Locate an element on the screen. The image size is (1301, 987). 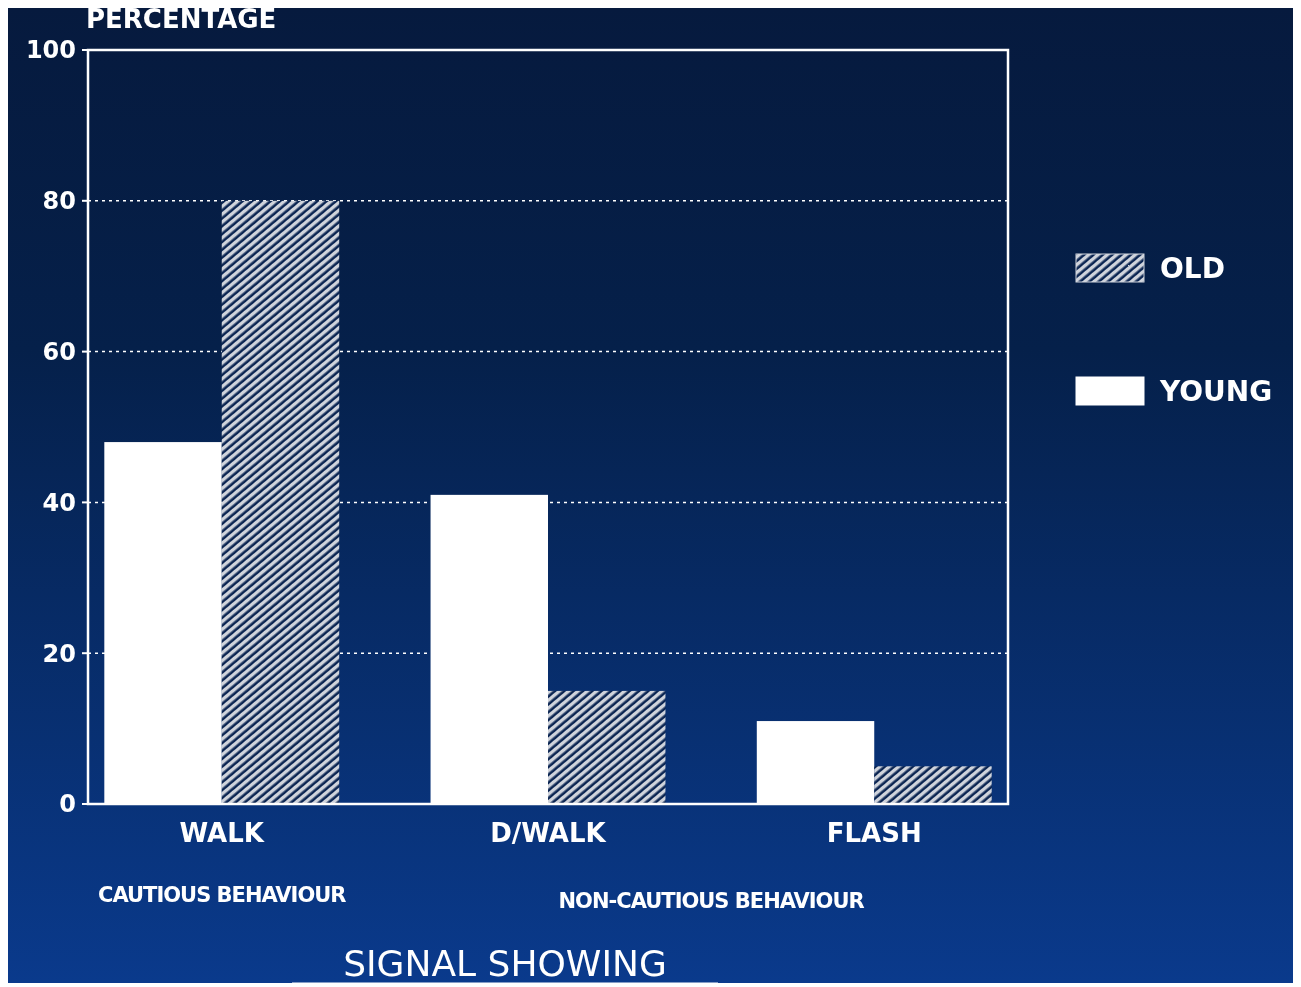
y-tick-label: 20 is located at coordinates (59, 653).